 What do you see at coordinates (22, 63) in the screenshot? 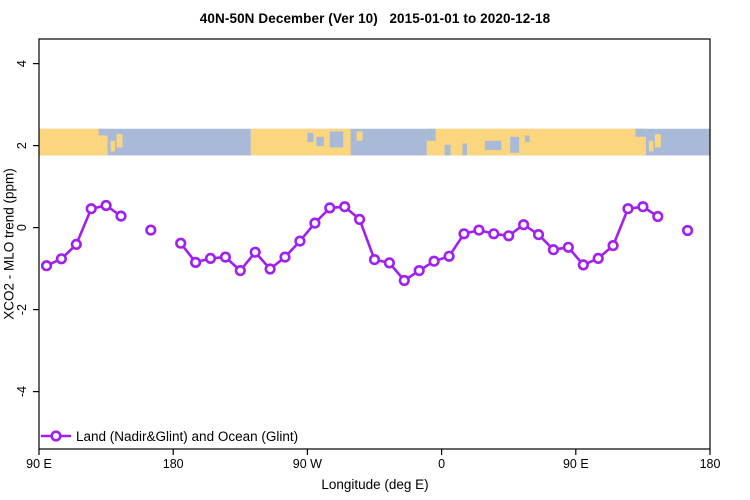
I see `y-tick-label: 4` at bounding box center [22, 63].